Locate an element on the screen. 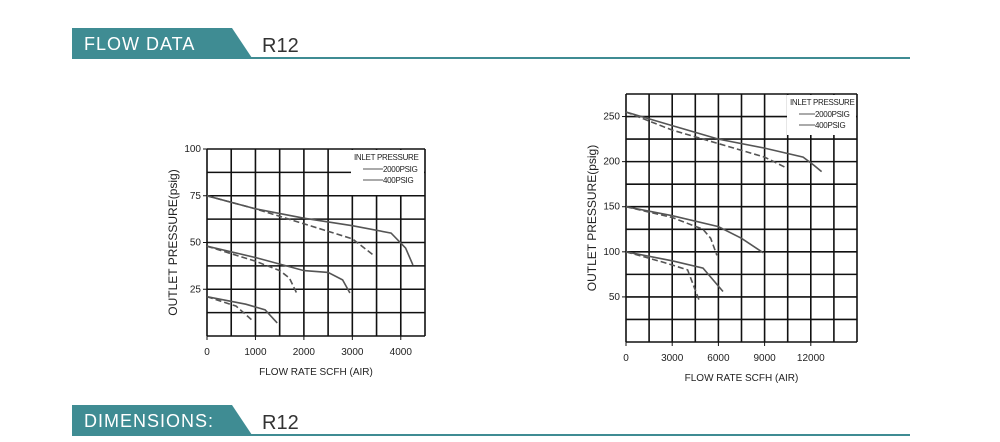 Image resolution: width=1000 pixels, height=442 pixels. y-tick-label: 25 is located at coordinates (196, 289).